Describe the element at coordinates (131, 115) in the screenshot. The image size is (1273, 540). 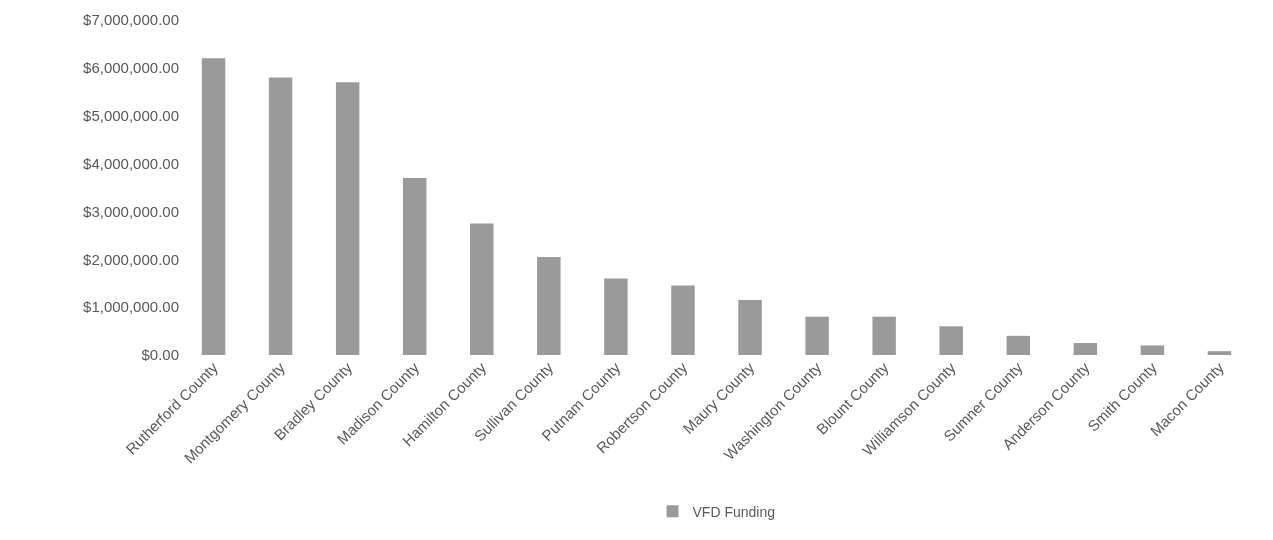
I see `y-tick-label: $5,000,000.00` at that location.